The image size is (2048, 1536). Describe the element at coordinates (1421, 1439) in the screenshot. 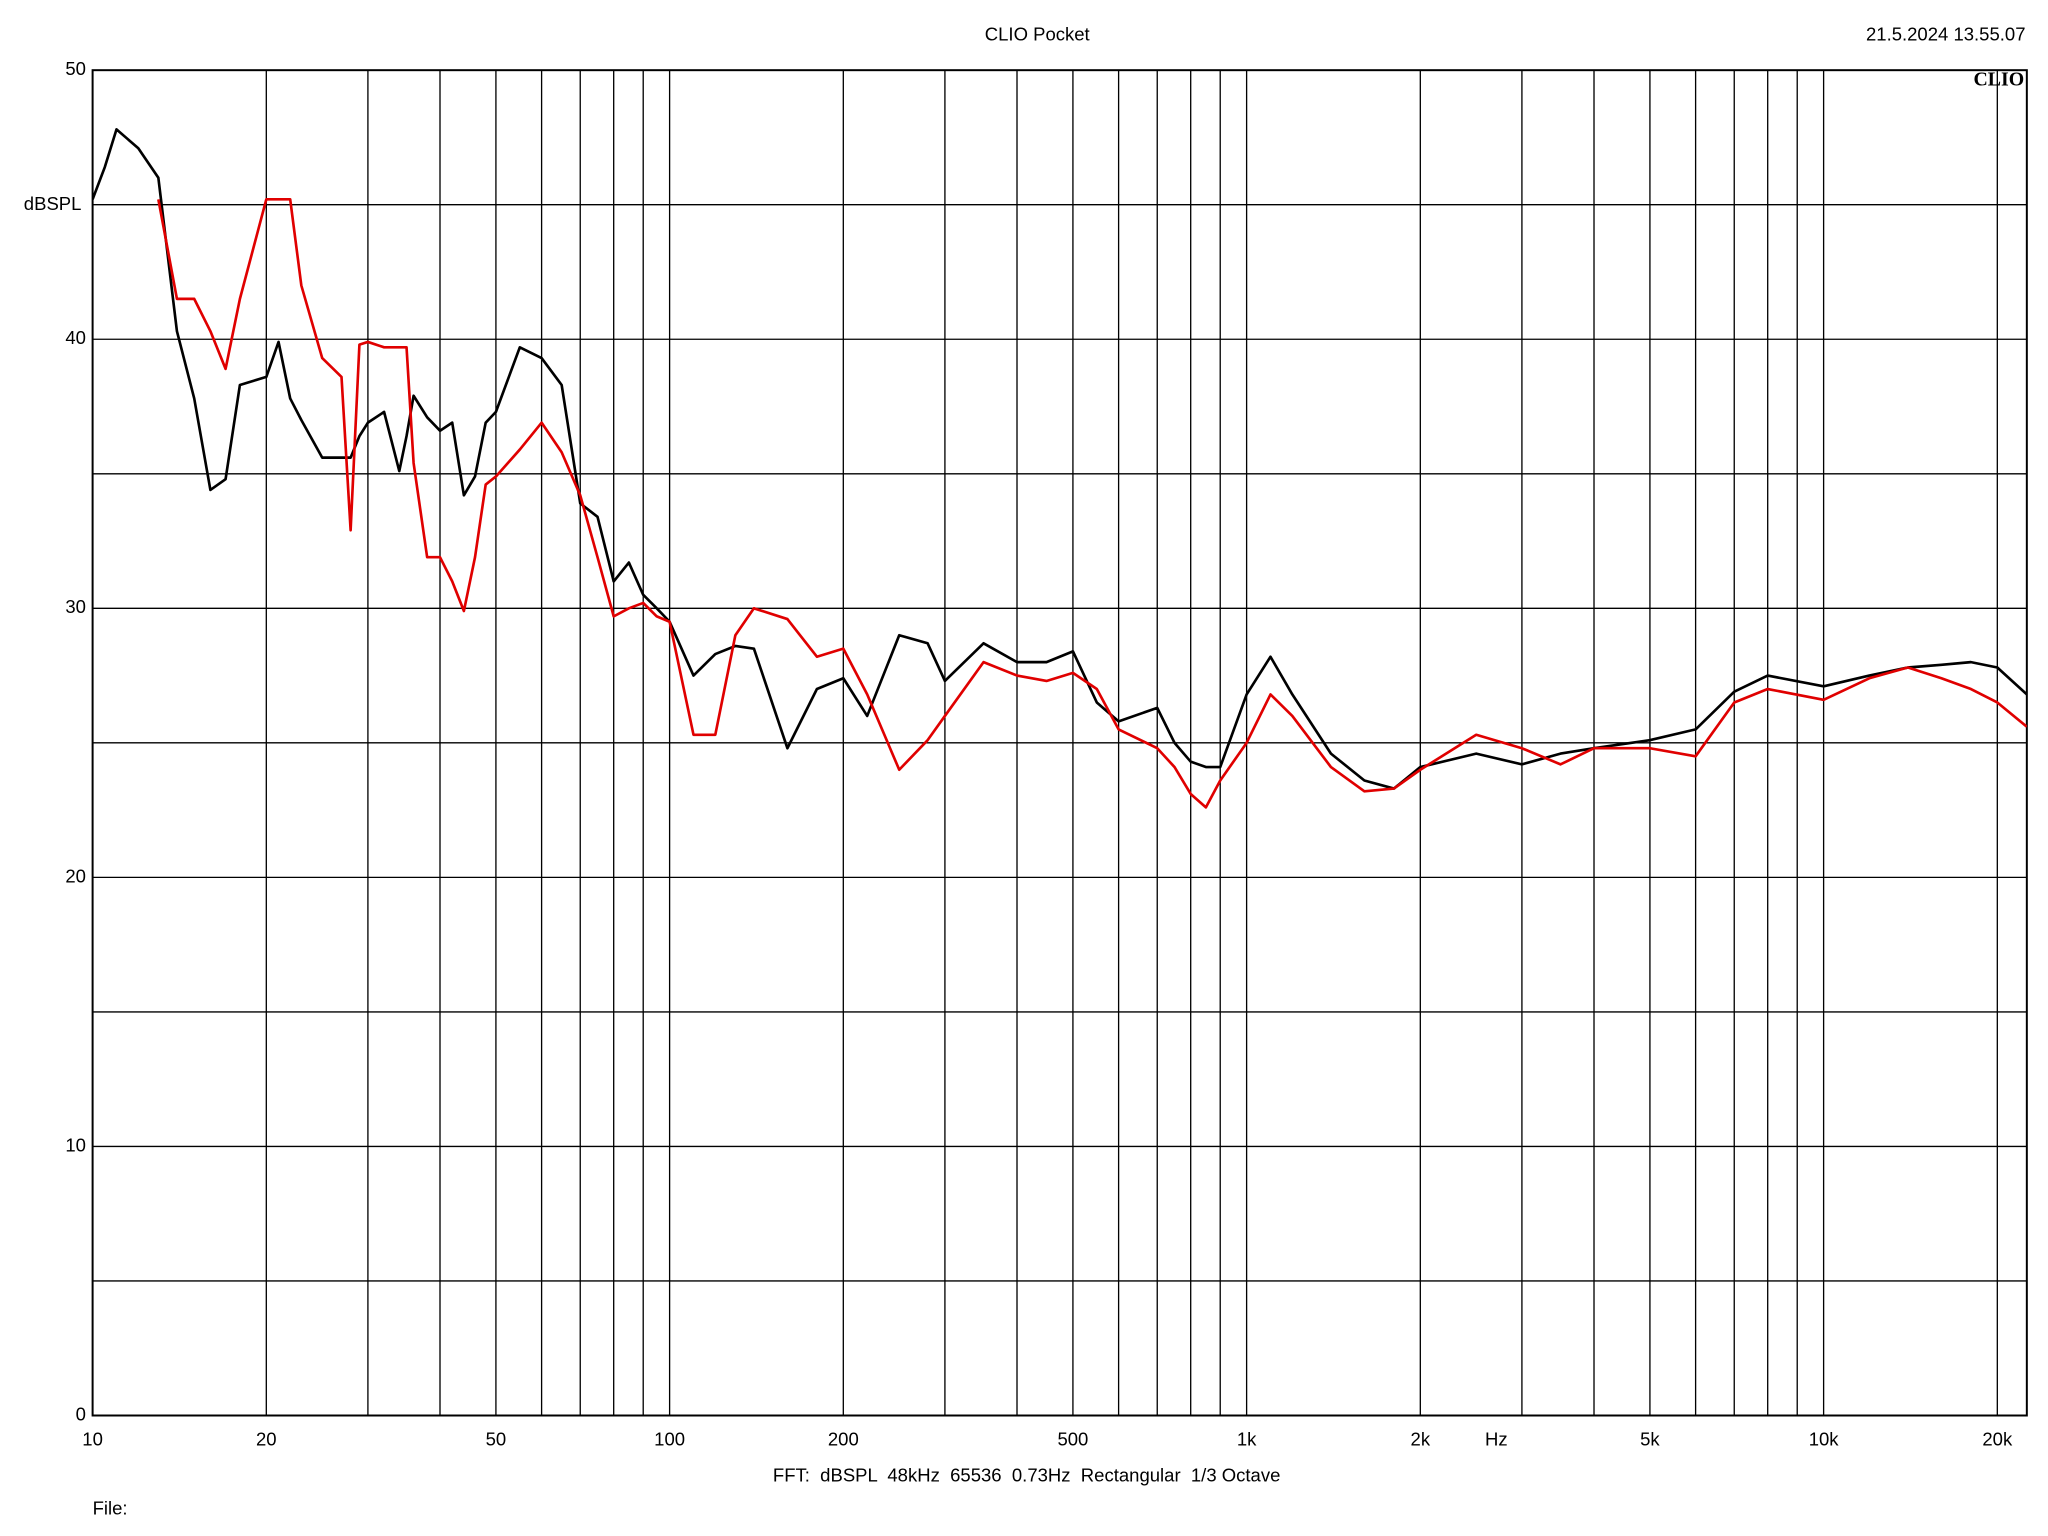

I see `x-tick-label: 2k` at that location.